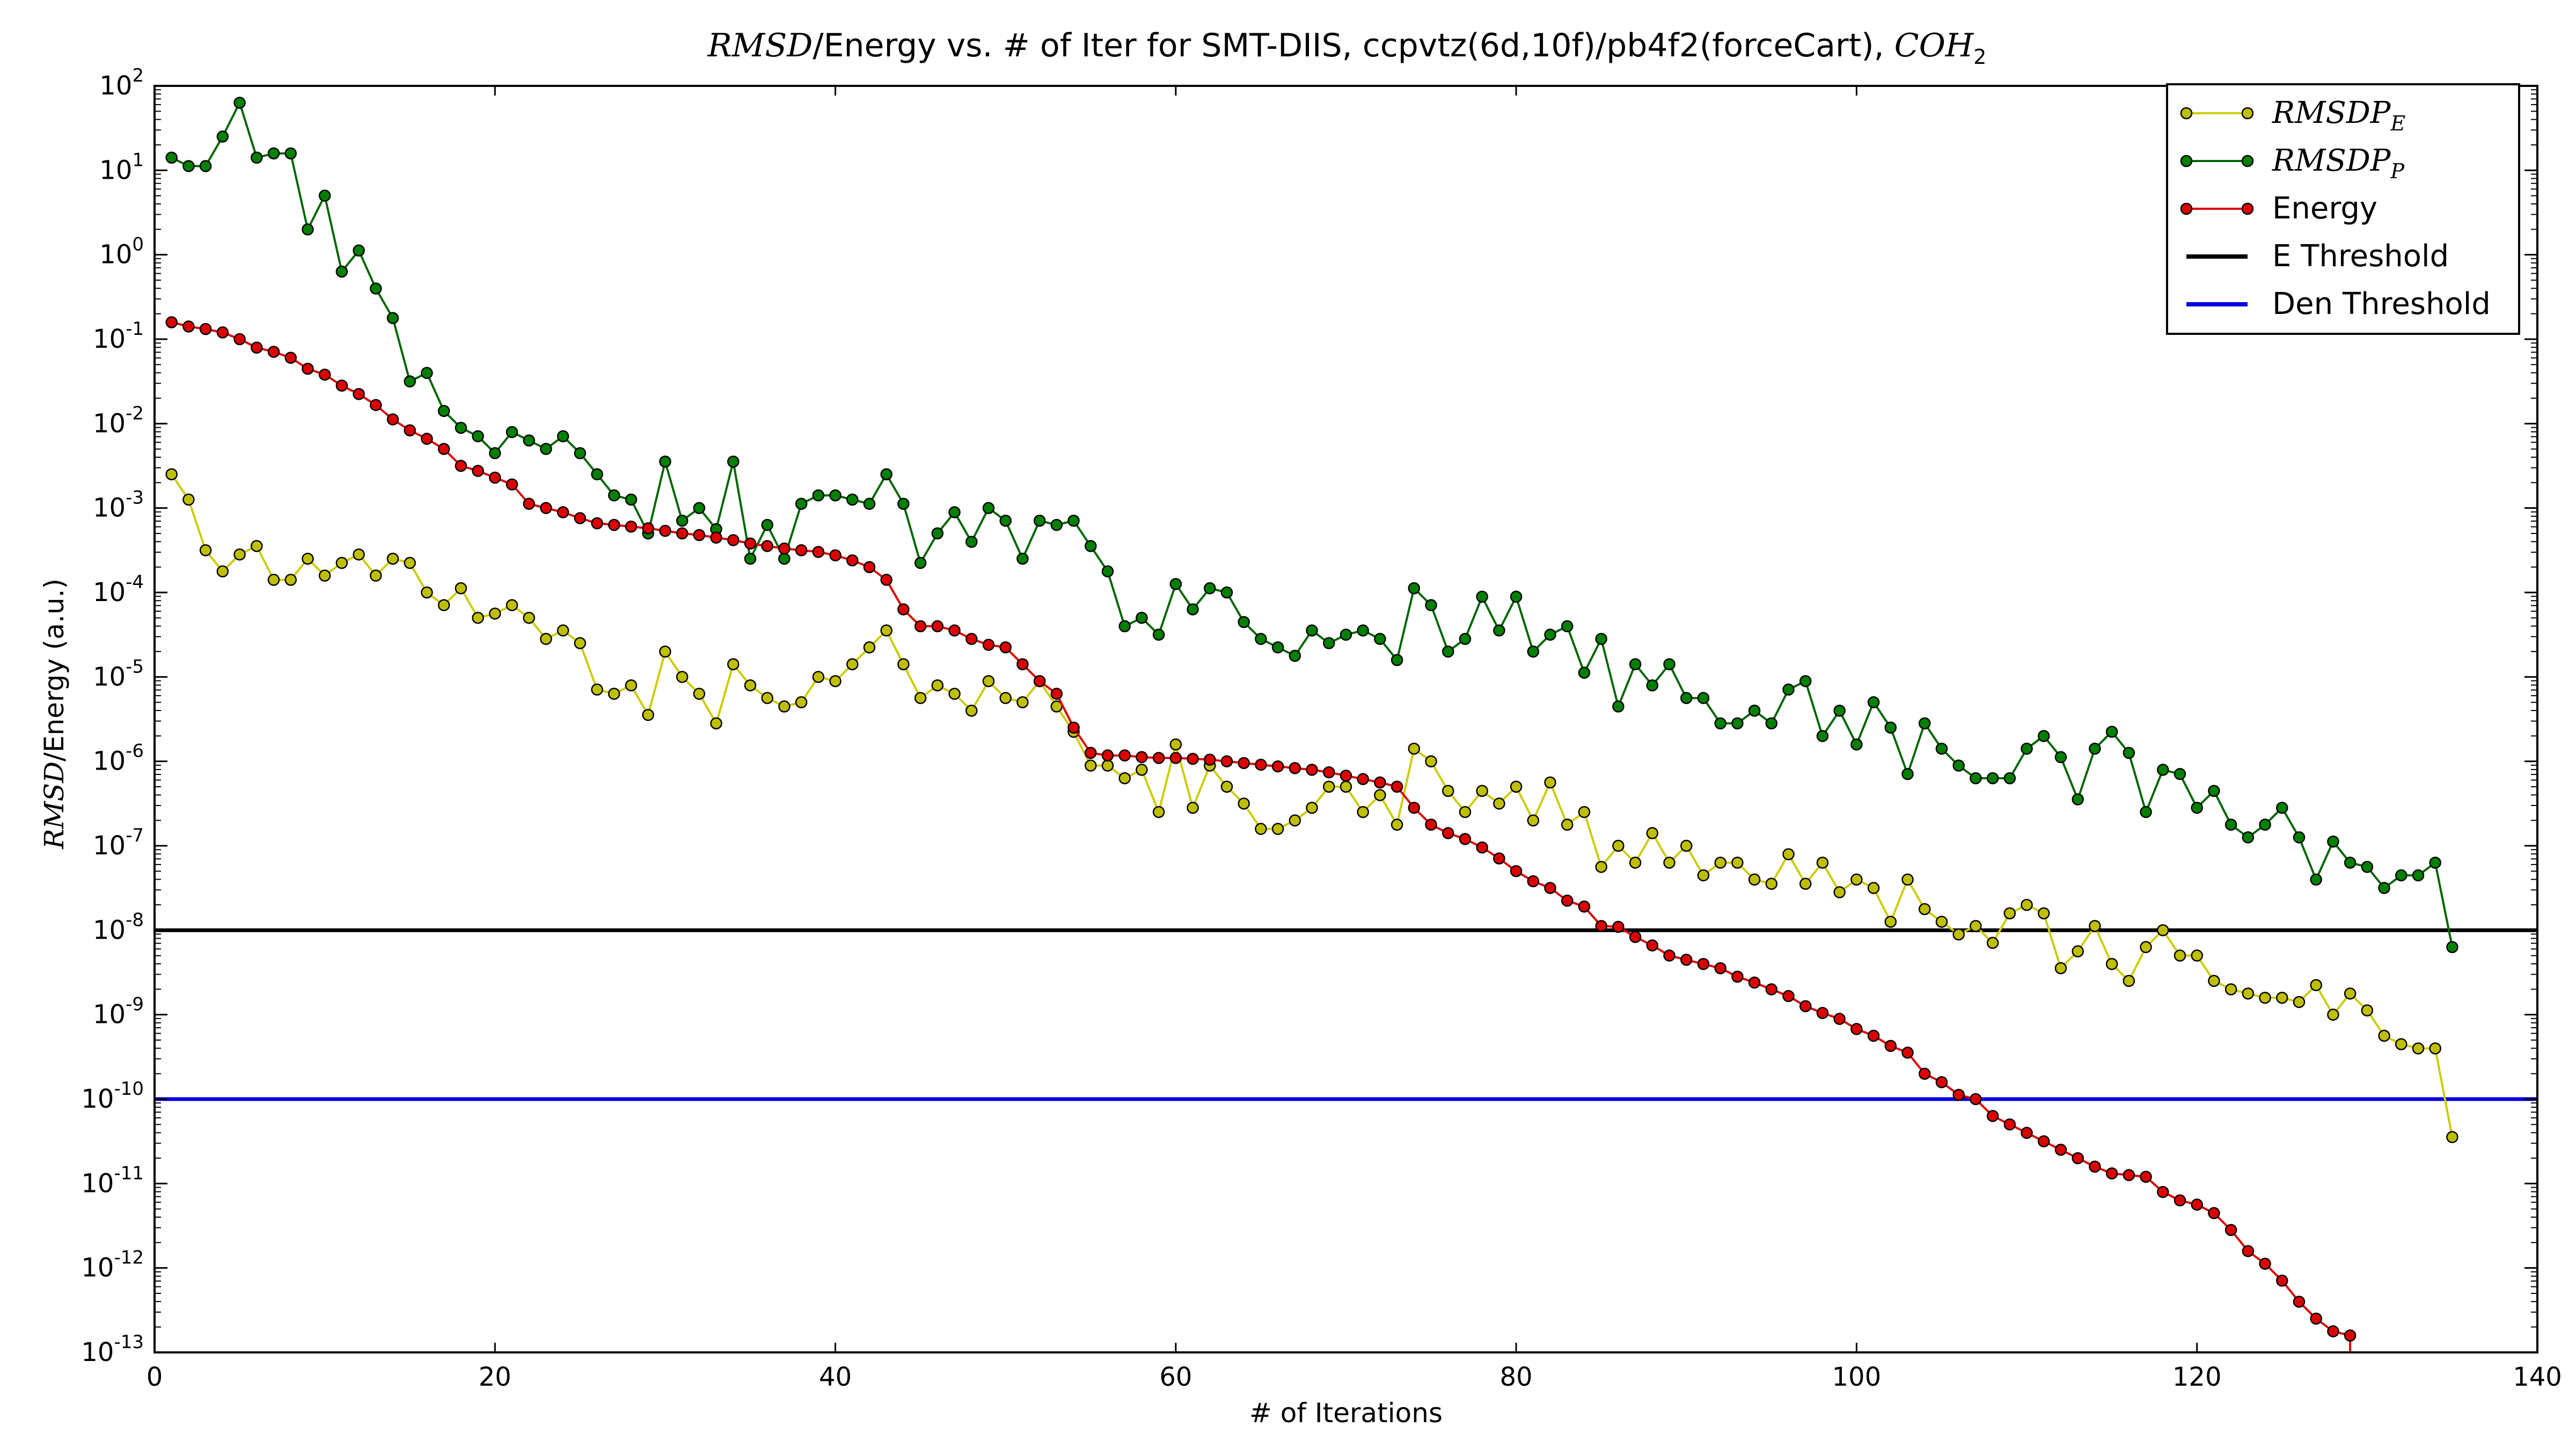  What do you see at coordinates (1934, 45) in the screenshot?
I see `chart-title-suffix: COH` at bounding box center [1934, 45].